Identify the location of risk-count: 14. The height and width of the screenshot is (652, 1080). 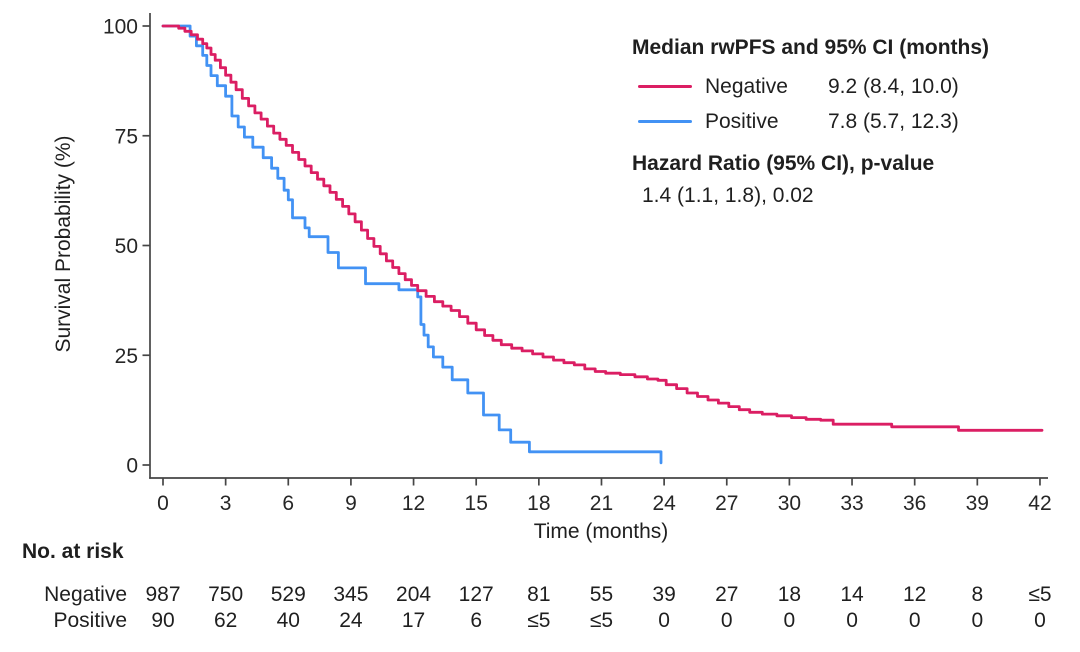
(852, 594).